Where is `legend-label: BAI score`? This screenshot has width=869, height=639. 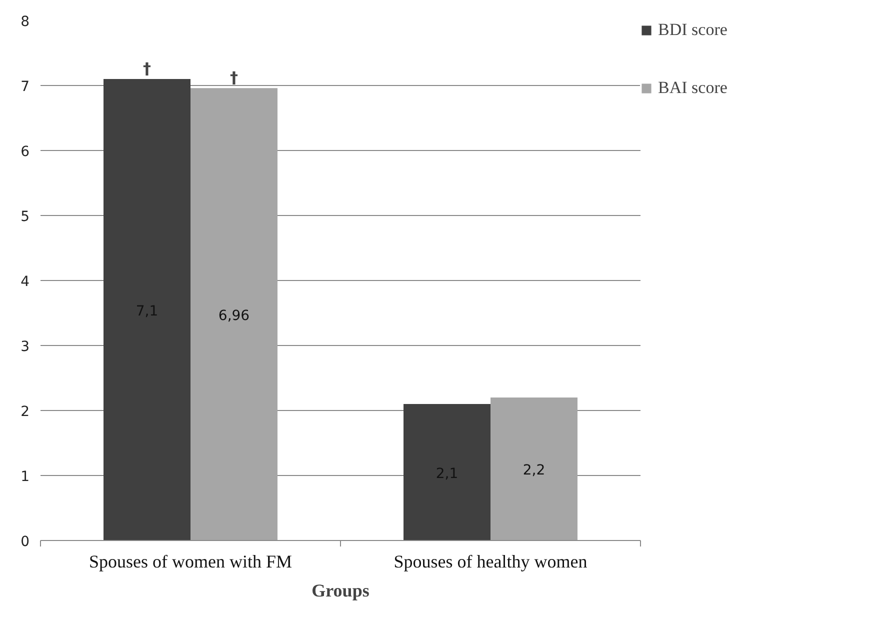
legend-label: BAI score is located at coordinates (693, 88).